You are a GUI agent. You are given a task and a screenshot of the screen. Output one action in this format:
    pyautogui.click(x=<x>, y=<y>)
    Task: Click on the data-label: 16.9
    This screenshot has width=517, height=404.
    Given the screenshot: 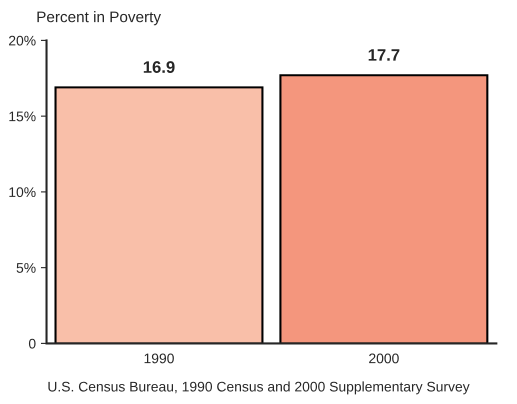 What is the action you would take?
    pyautogui.click(x=159, y=67)
    